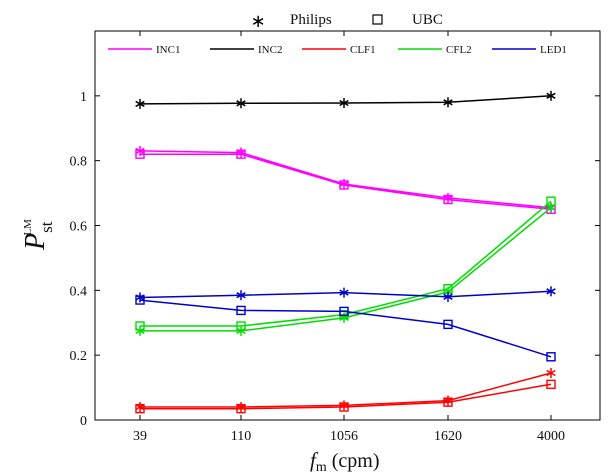 This screenshot has width=613, height=473. Describe the element at coordinates (28, 227) in the screenshot. I see `y-axis-label-sup: LM` at that location.